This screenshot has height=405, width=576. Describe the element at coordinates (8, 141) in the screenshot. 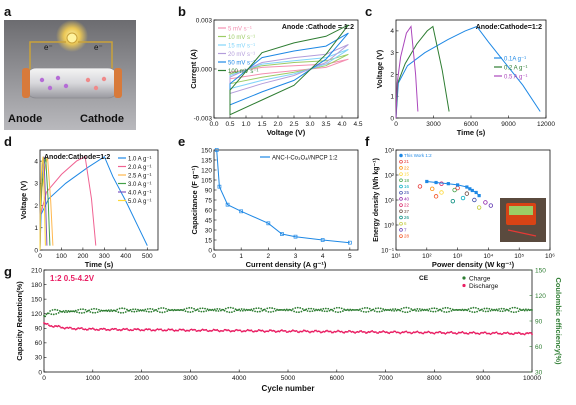

I see `panel-letter-d: d` at that location.